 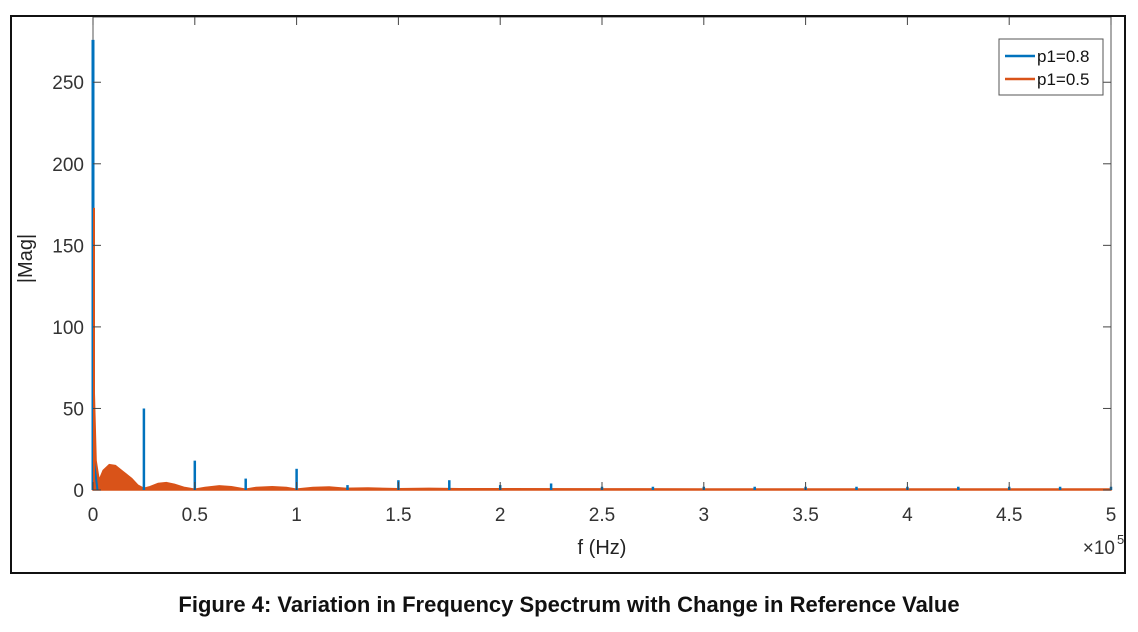 What do you see at coordinates (296, 515) in the screenshot?
I see `x-tick-label: 1` at bounding box center [296, 515].